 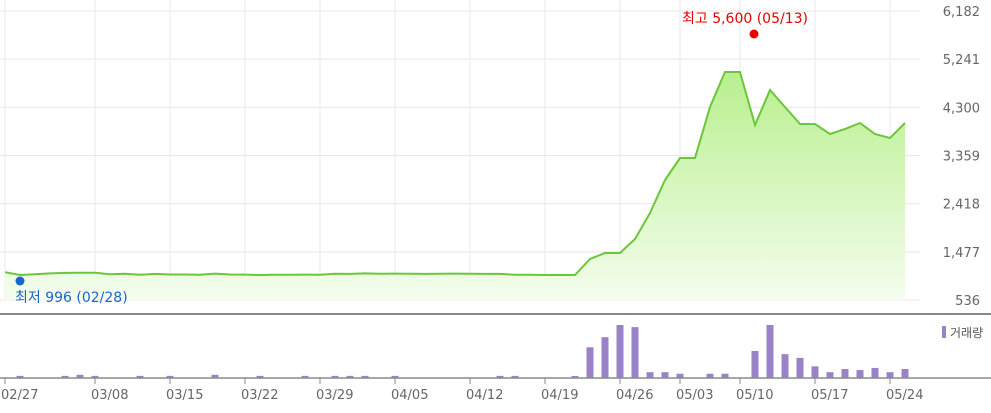 I want to click on high-label: 최고 5,600 (05/13), so click(x=745, y=19).